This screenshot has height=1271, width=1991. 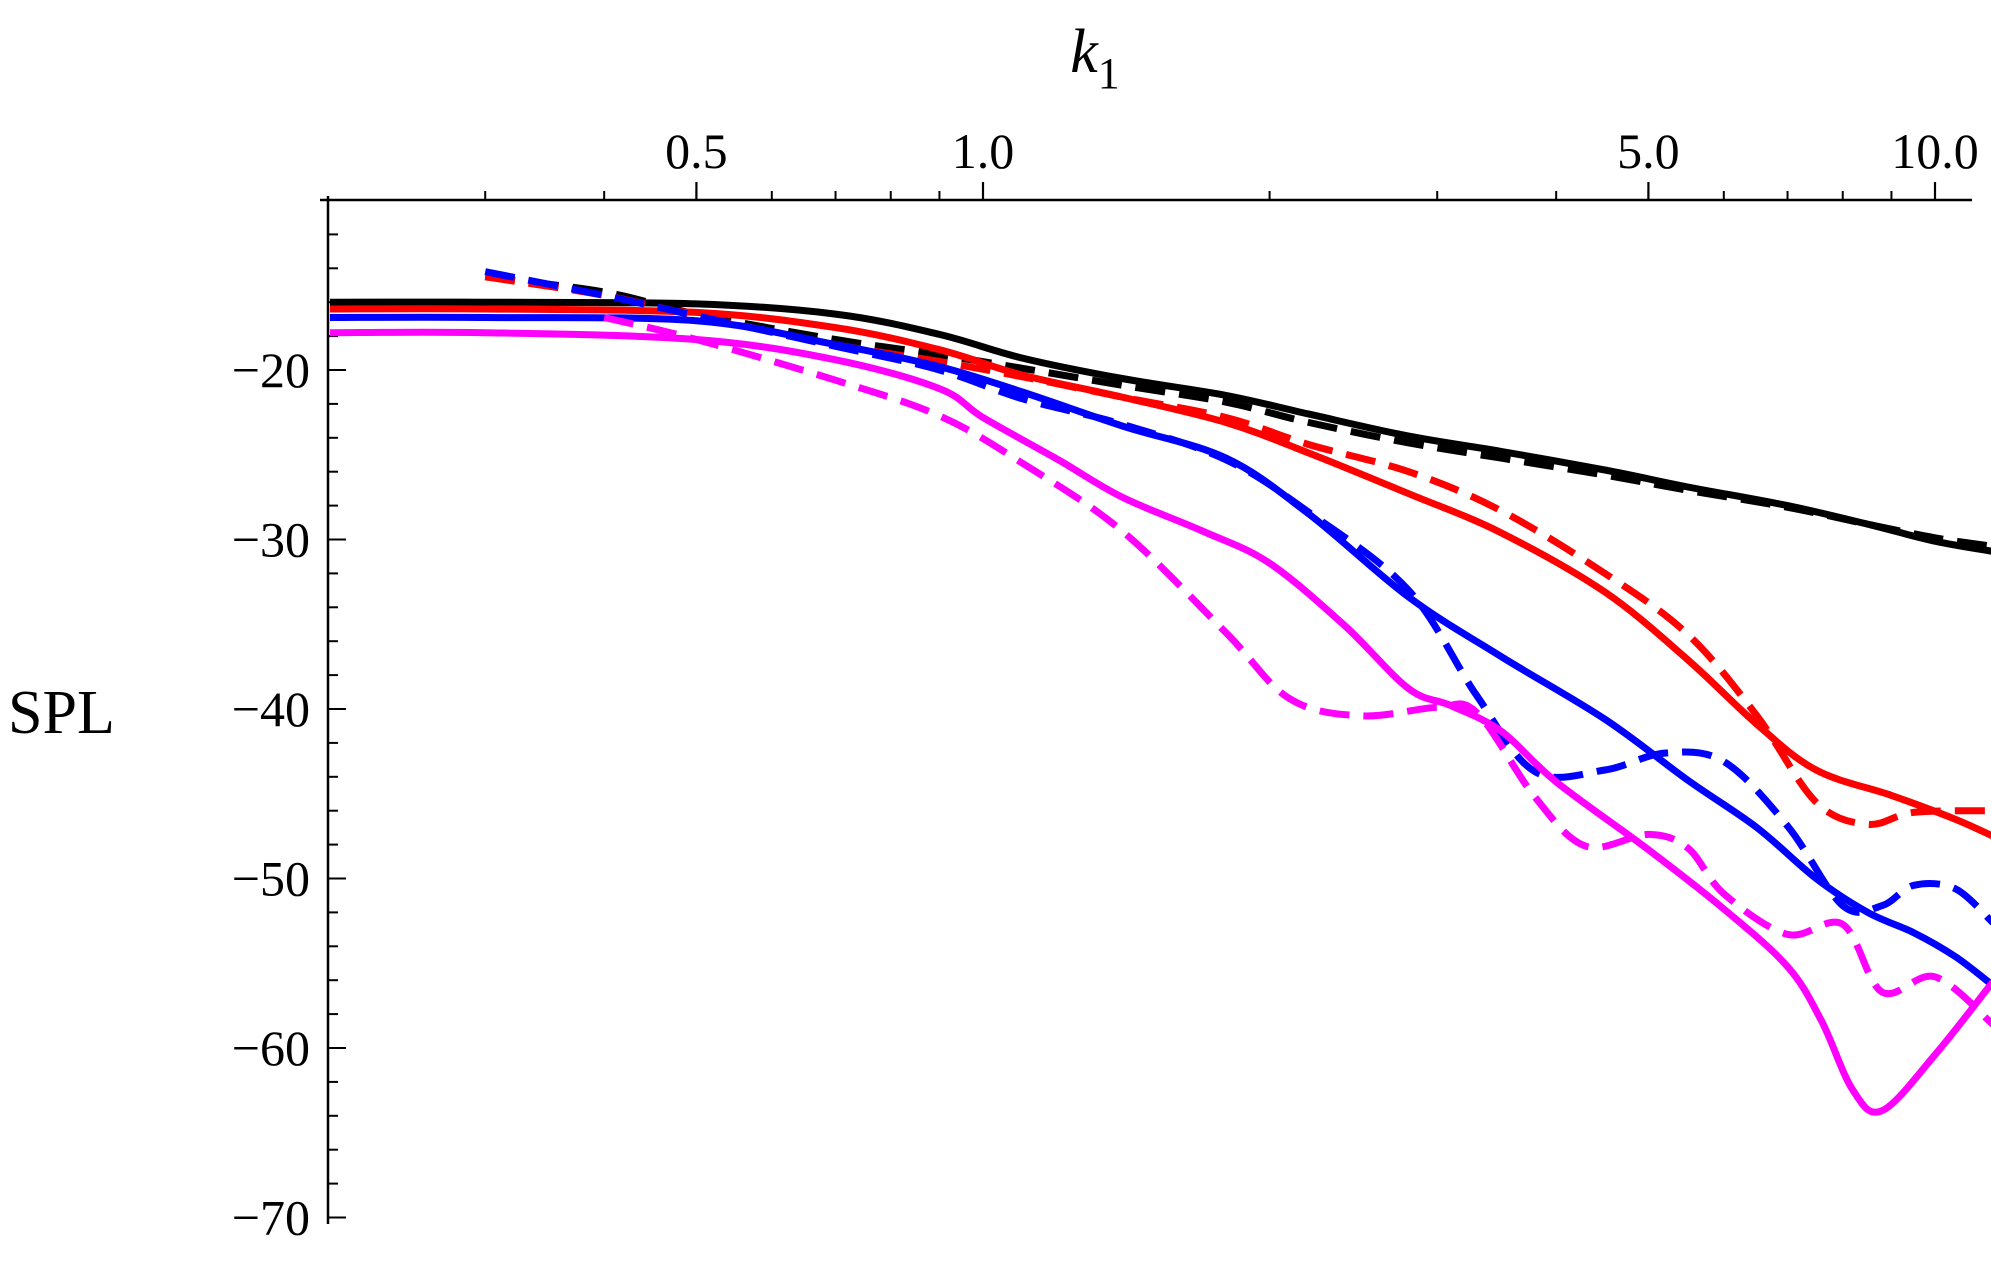 What do you see at coordinates (1935, 151) in the screenshot?
I see `x-tick-label: 10.0` at bounding box center [1935, 151].